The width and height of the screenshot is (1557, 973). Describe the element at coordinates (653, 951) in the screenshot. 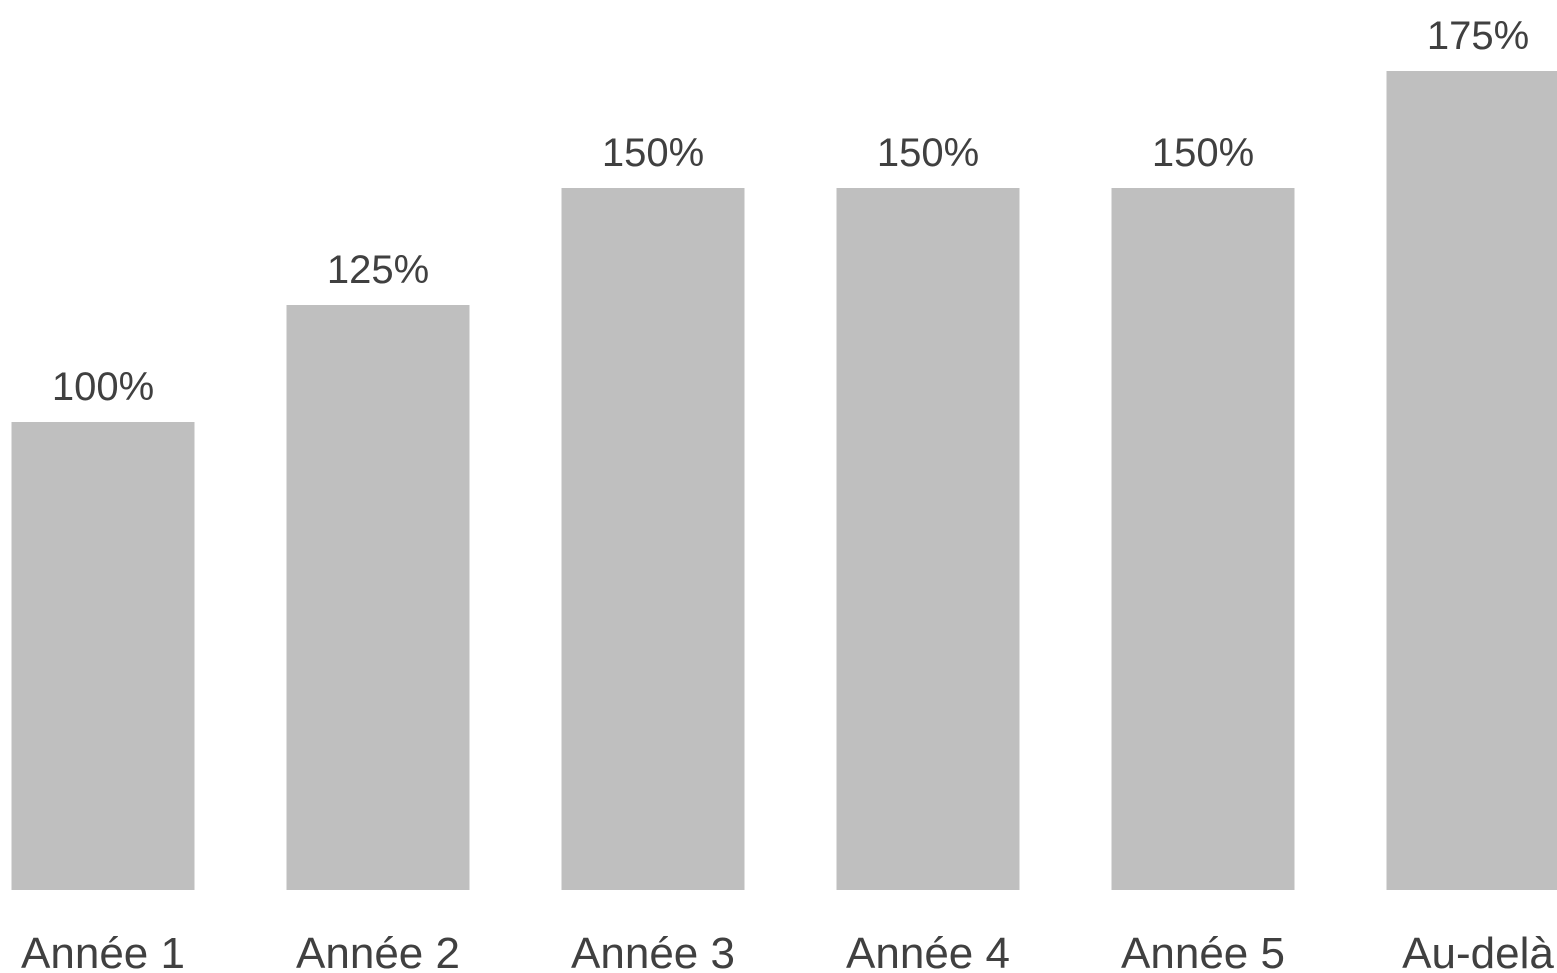

I see `category-label-3: Année 3` at that location.